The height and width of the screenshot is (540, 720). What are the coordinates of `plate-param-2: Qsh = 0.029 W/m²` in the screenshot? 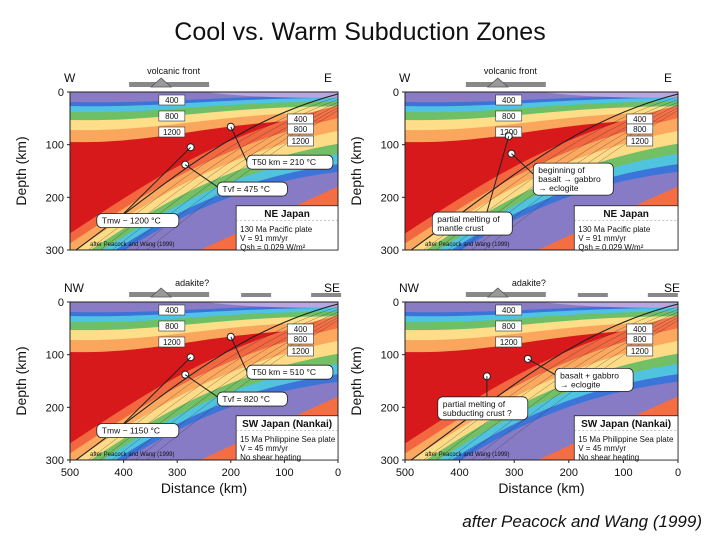 It's located at (610, 247).